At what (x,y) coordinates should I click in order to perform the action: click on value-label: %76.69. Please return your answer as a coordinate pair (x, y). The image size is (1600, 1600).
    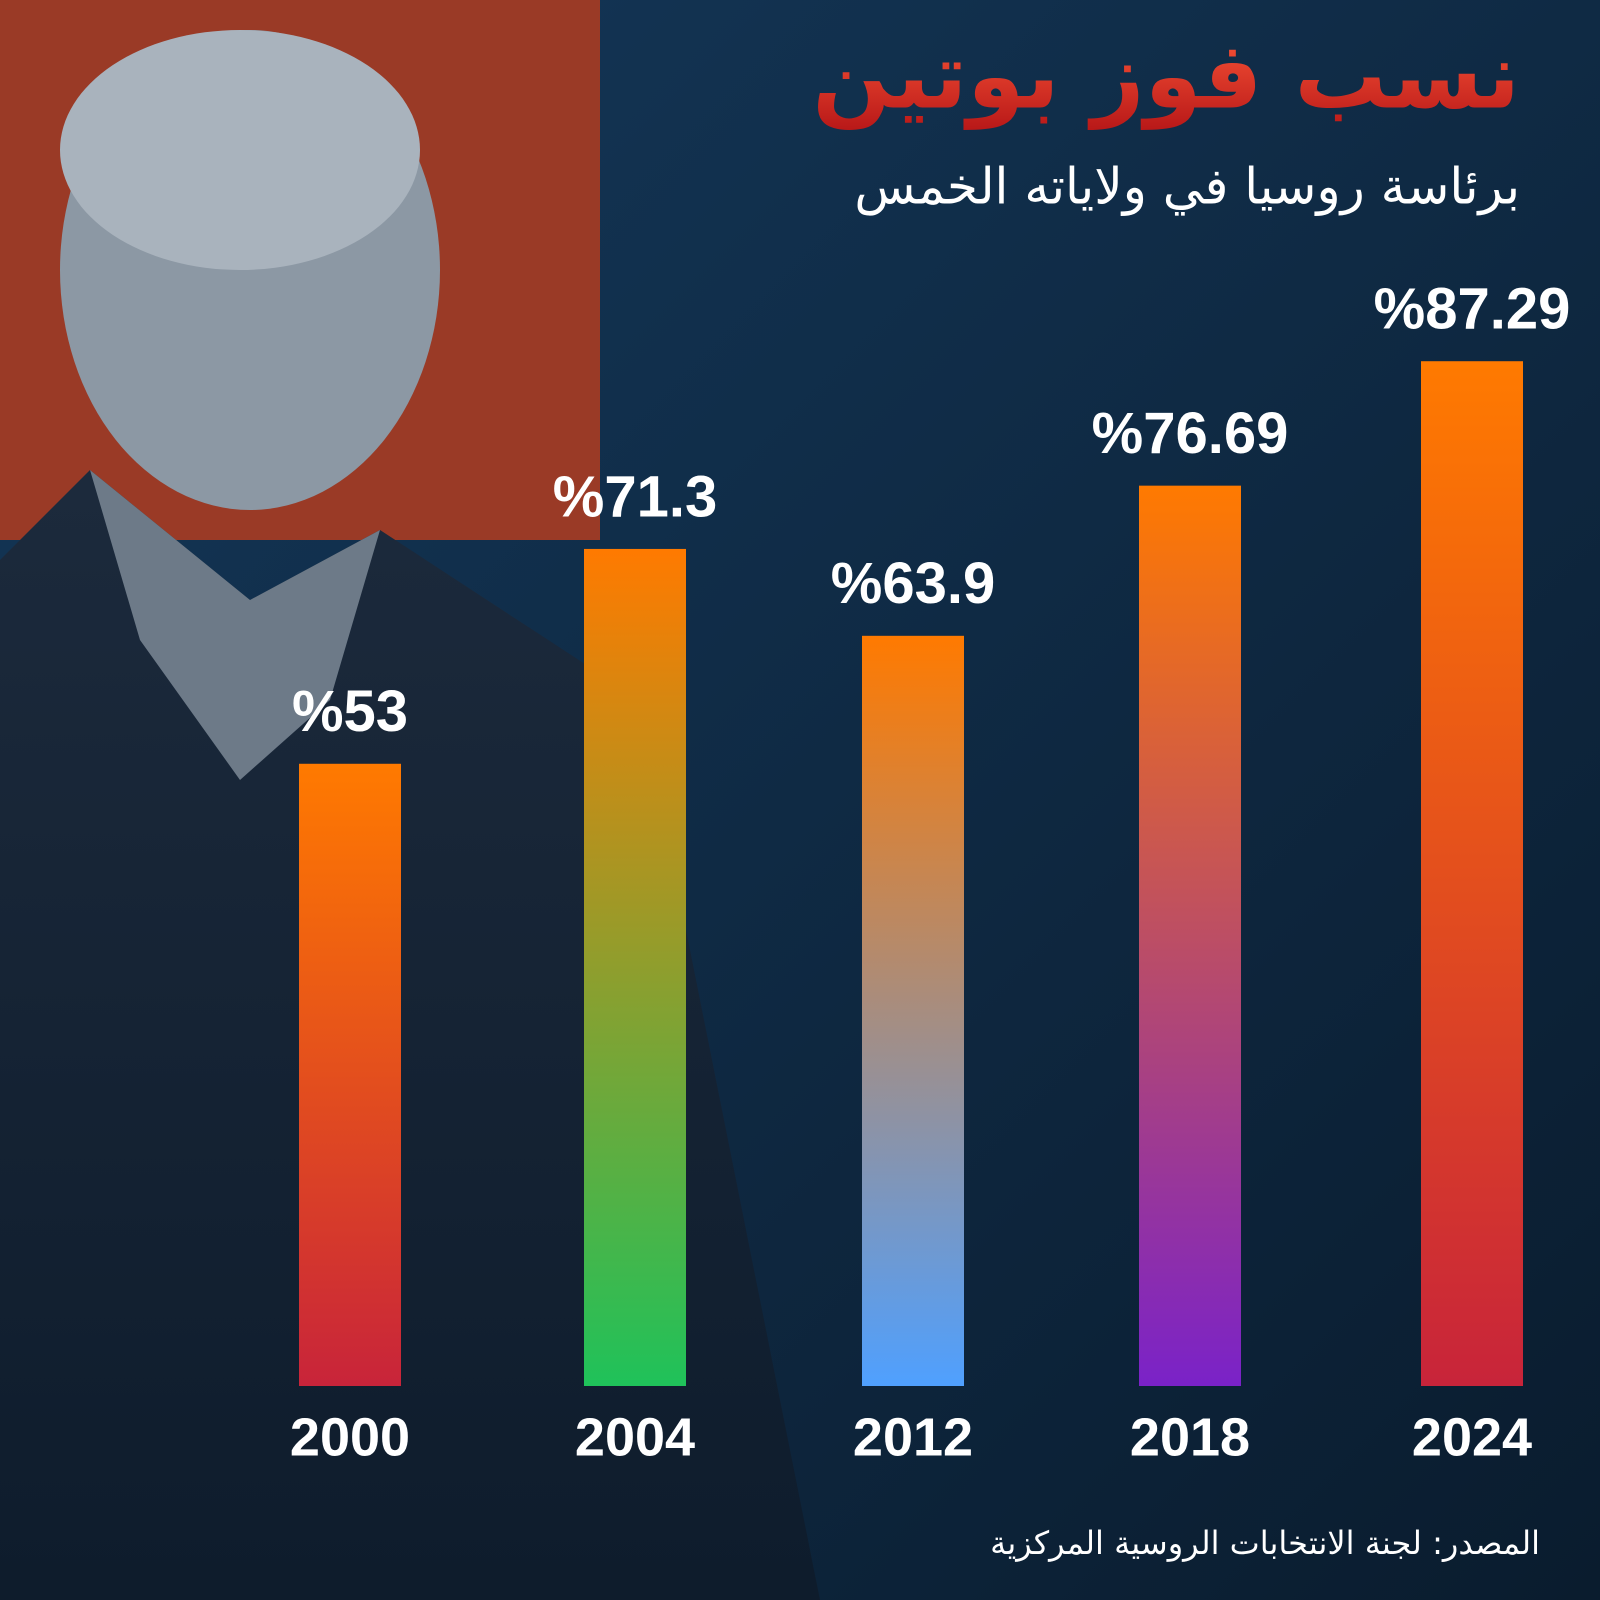
    Looking at the image, I should click on (1190, 433).